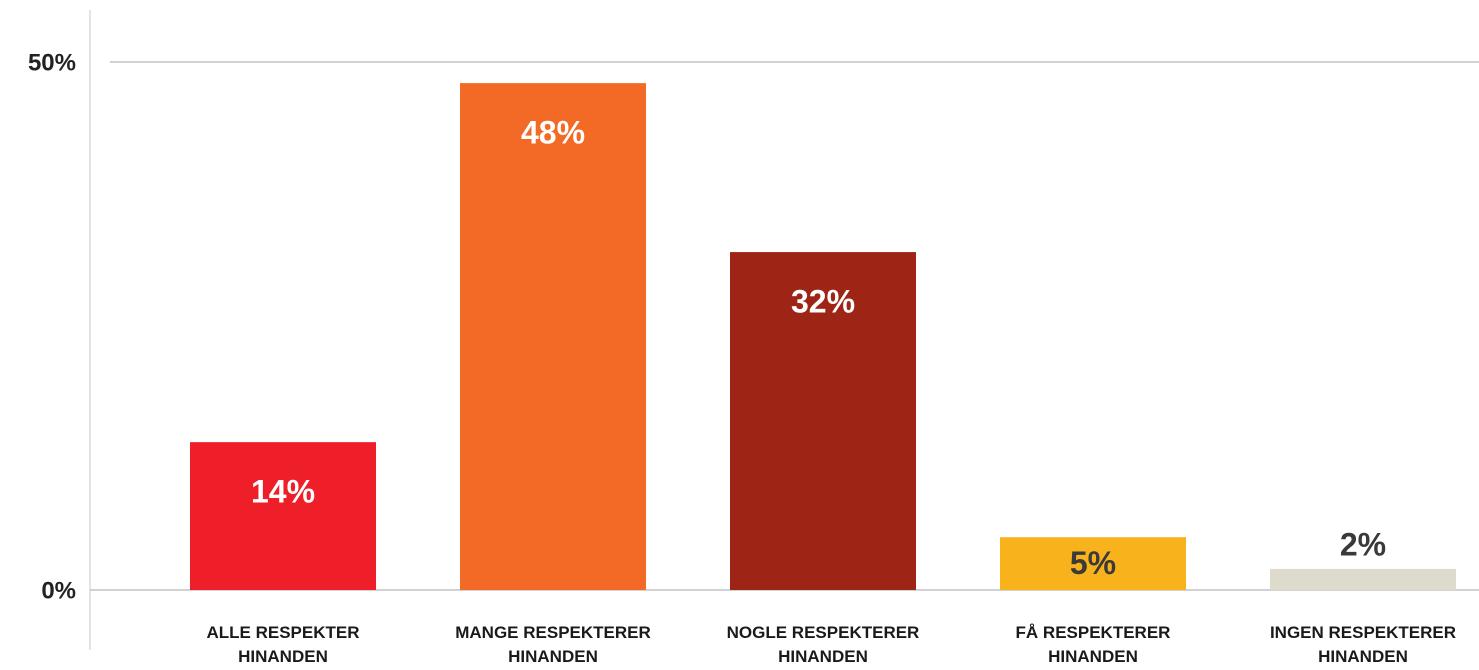 The height and width of the screenshot is (670, 1479). I want to click on x-tick-label: ALLE RESPEKTER HINANDEN, so click(282, 644).